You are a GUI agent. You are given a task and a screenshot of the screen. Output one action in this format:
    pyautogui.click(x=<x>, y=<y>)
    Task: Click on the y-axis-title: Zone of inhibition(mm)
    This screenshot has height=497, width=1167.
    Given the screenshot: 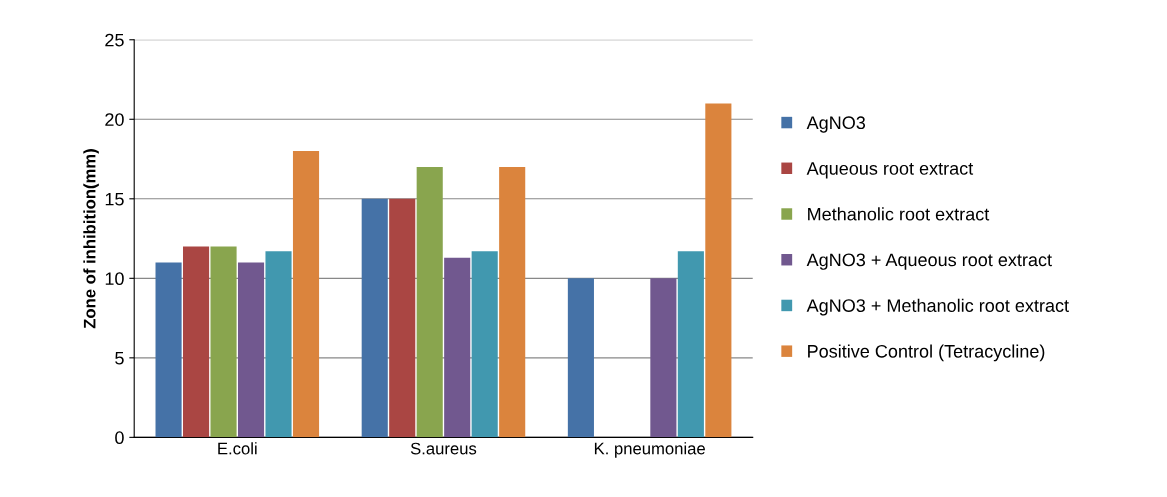 What is the action you would take?
    pyautogui.click(x=91, y=239)
    